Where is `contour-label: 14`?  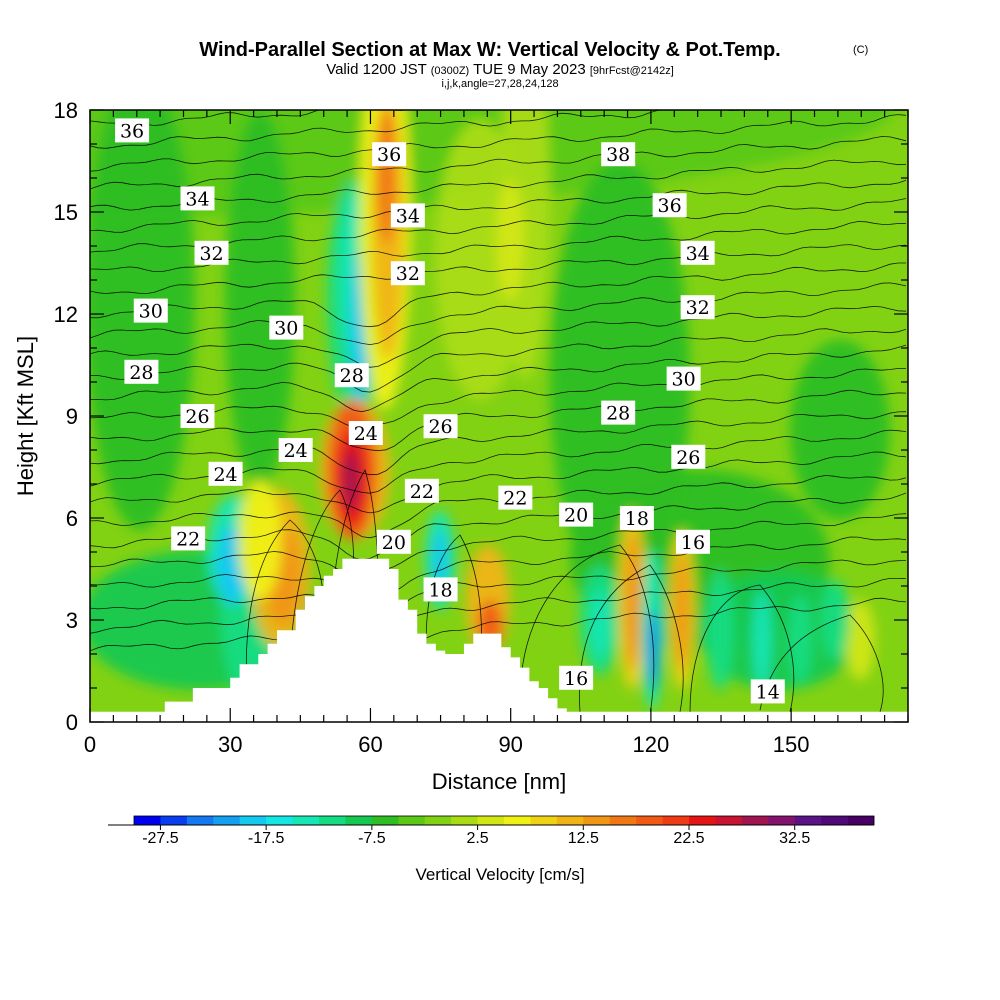 contour-label: 14 is located at coordinates (767, 691).